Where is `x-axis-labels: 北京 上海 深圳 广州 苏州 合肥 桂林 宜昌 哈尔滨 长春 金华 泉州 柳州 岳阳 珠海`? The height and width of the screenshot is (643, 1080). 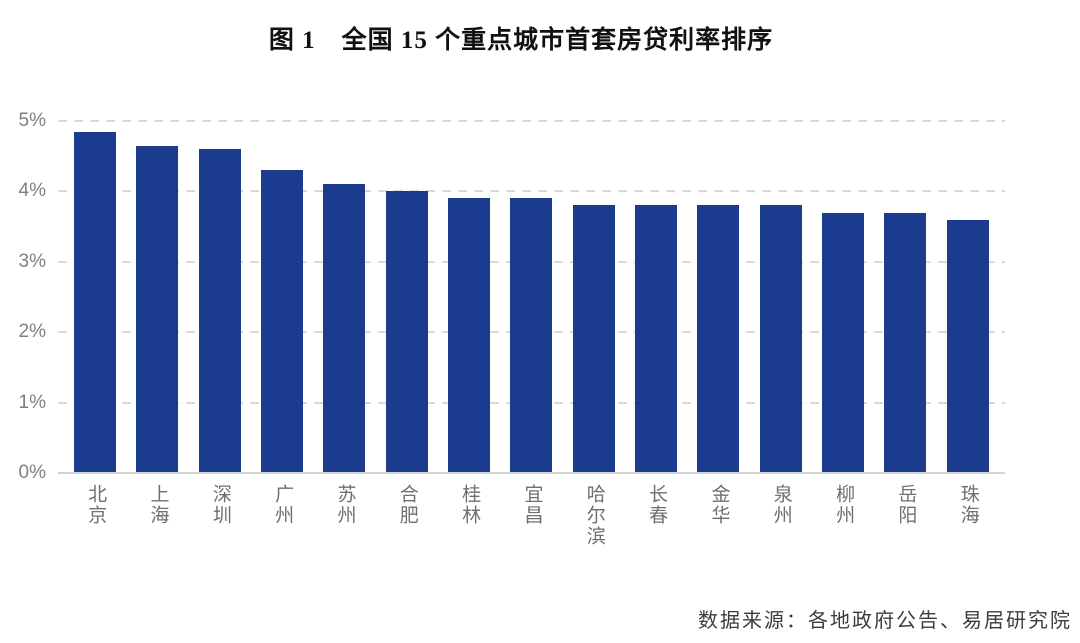
x-axis-labels: 北京 上海 深圳 广州 苏州 合肥 桂林 宜昌 哈尔滨 长春 金华 泉州 柳州 岳阳 珠海 is located at coordinates (531, 515).